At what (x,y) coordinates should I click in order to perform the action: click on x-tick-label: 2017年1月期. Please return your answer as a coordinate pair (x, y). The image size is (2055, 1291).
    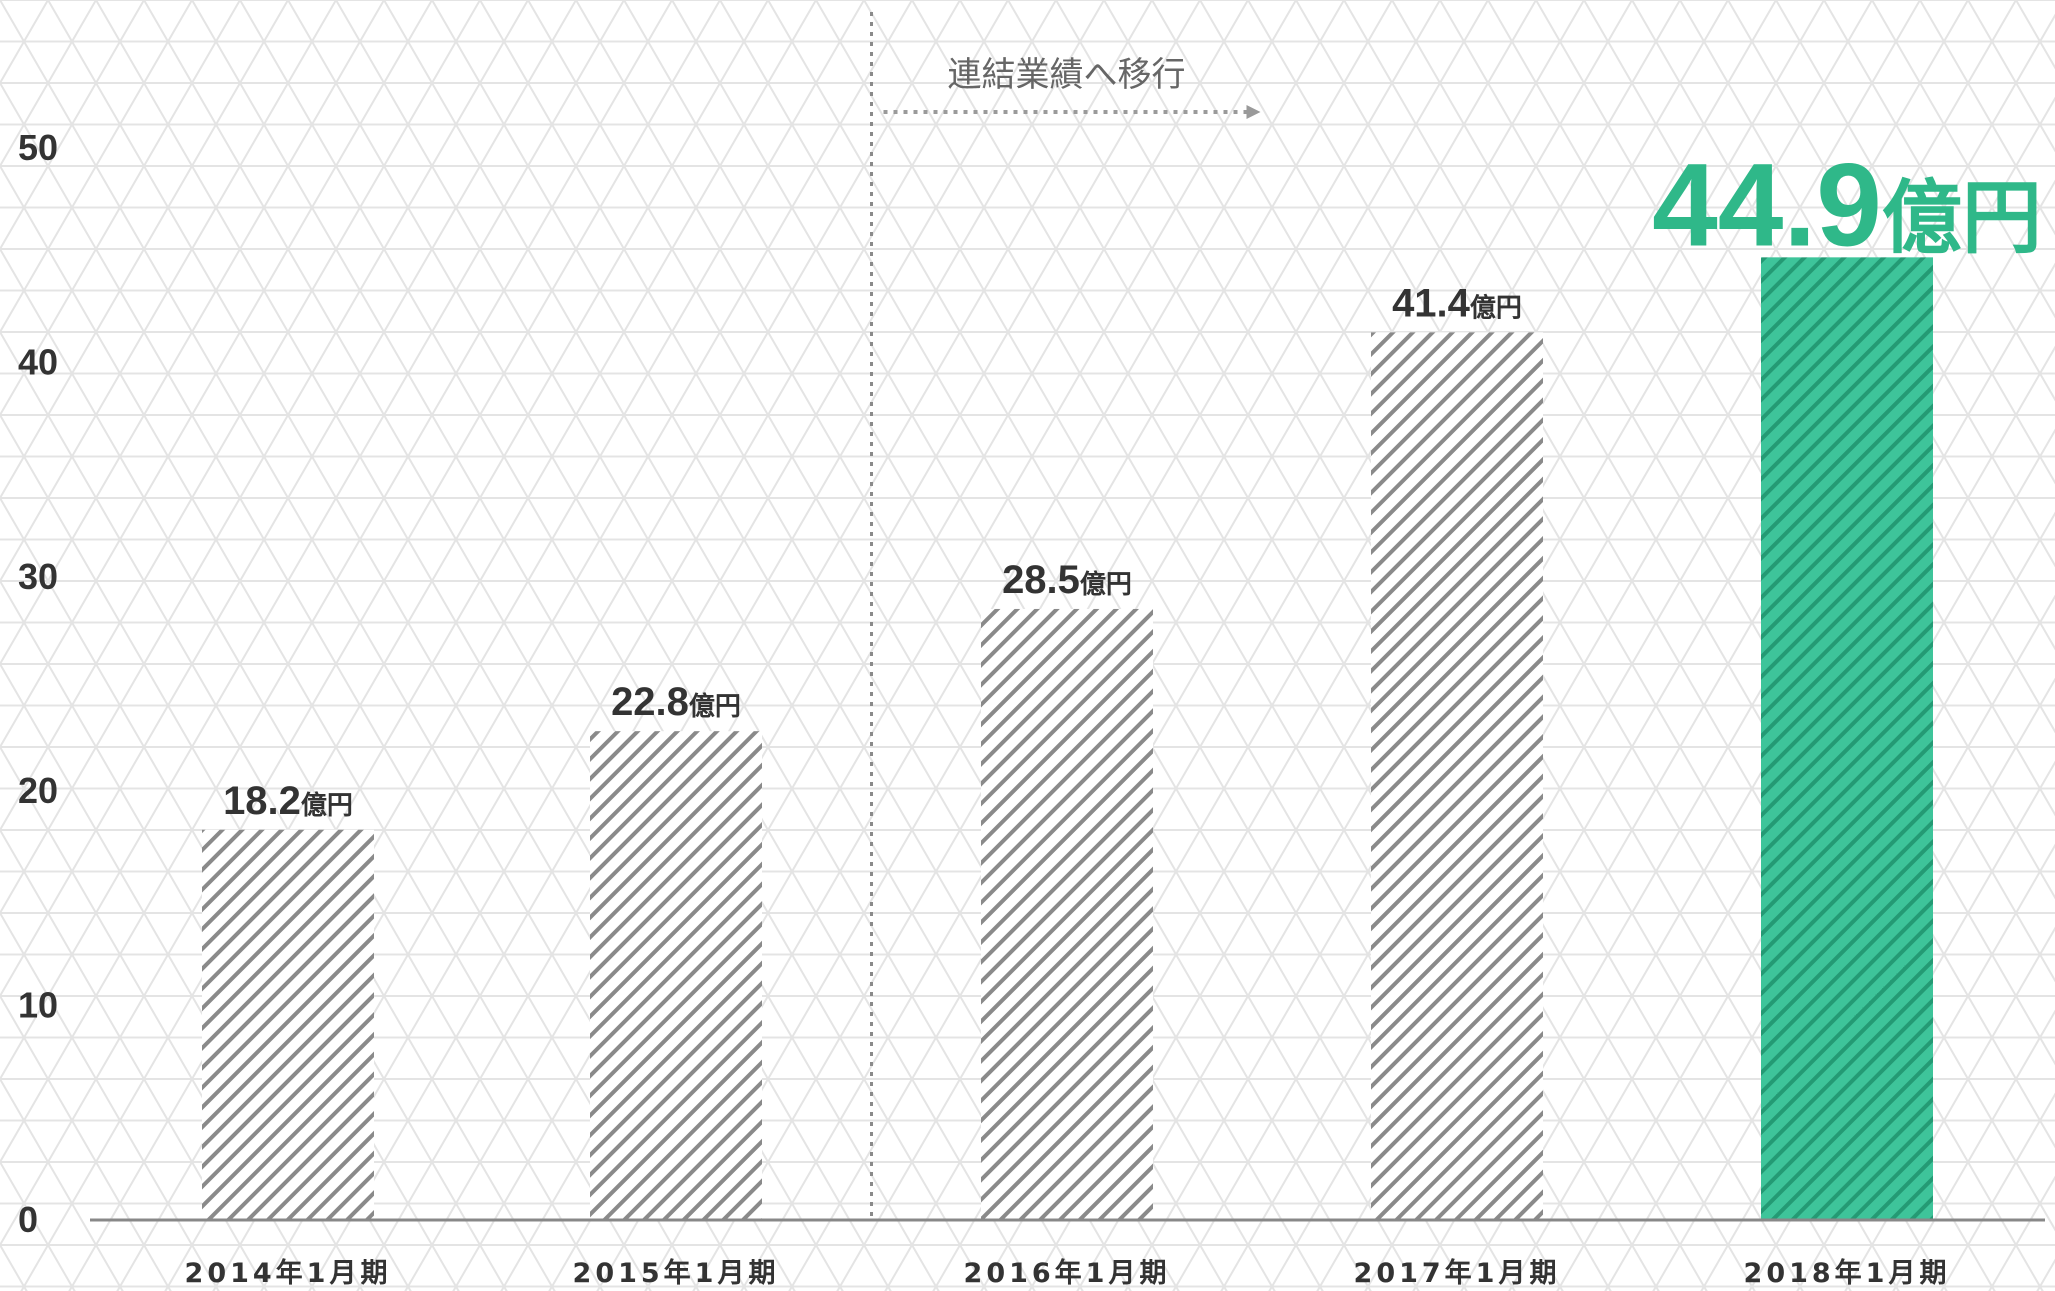
    Looking at the image, I should click on (1457, 1273).